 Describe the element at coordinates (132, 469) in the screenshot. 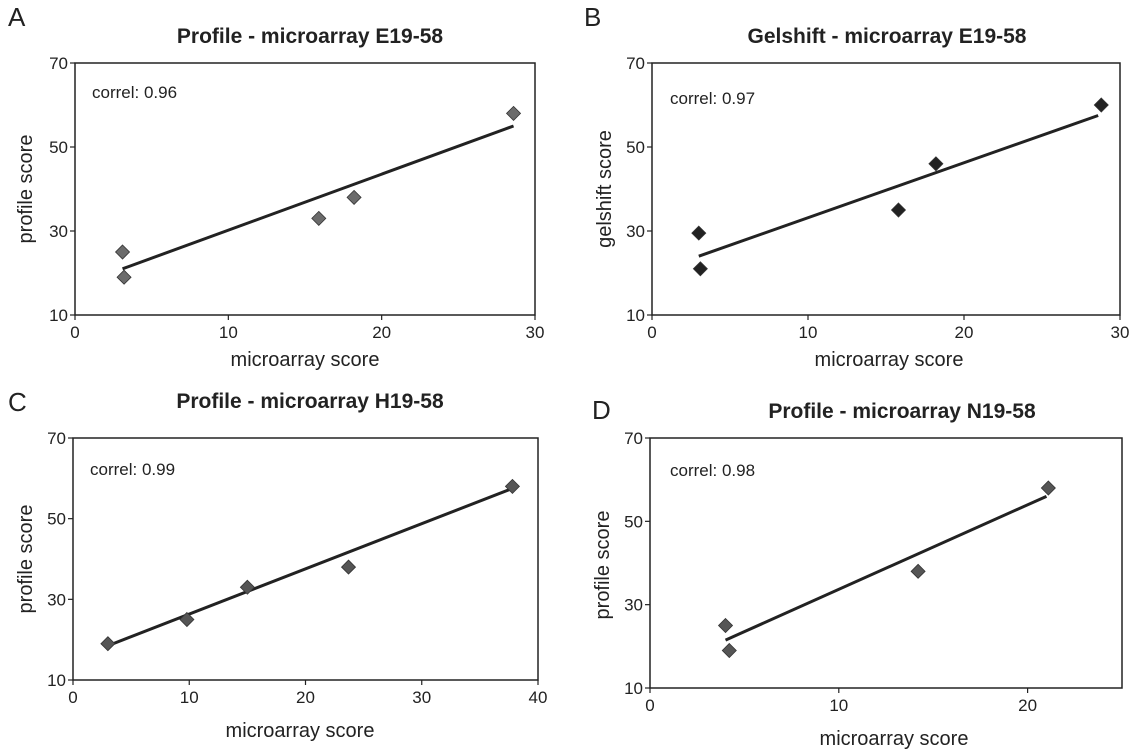

I see `correlation-annotation: correl: 0.99` at that location.